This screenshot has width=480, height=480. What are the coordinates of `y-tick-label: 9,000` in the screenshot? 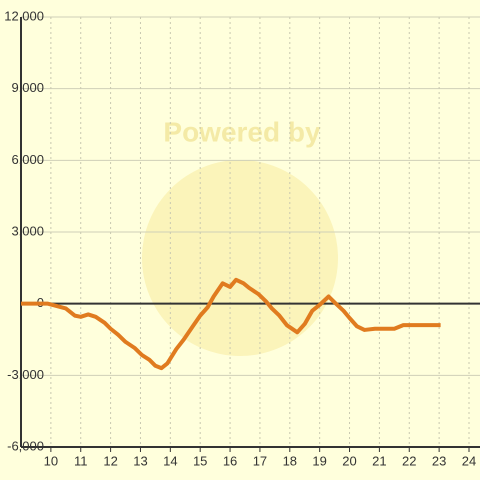 It's located at (27, 87).